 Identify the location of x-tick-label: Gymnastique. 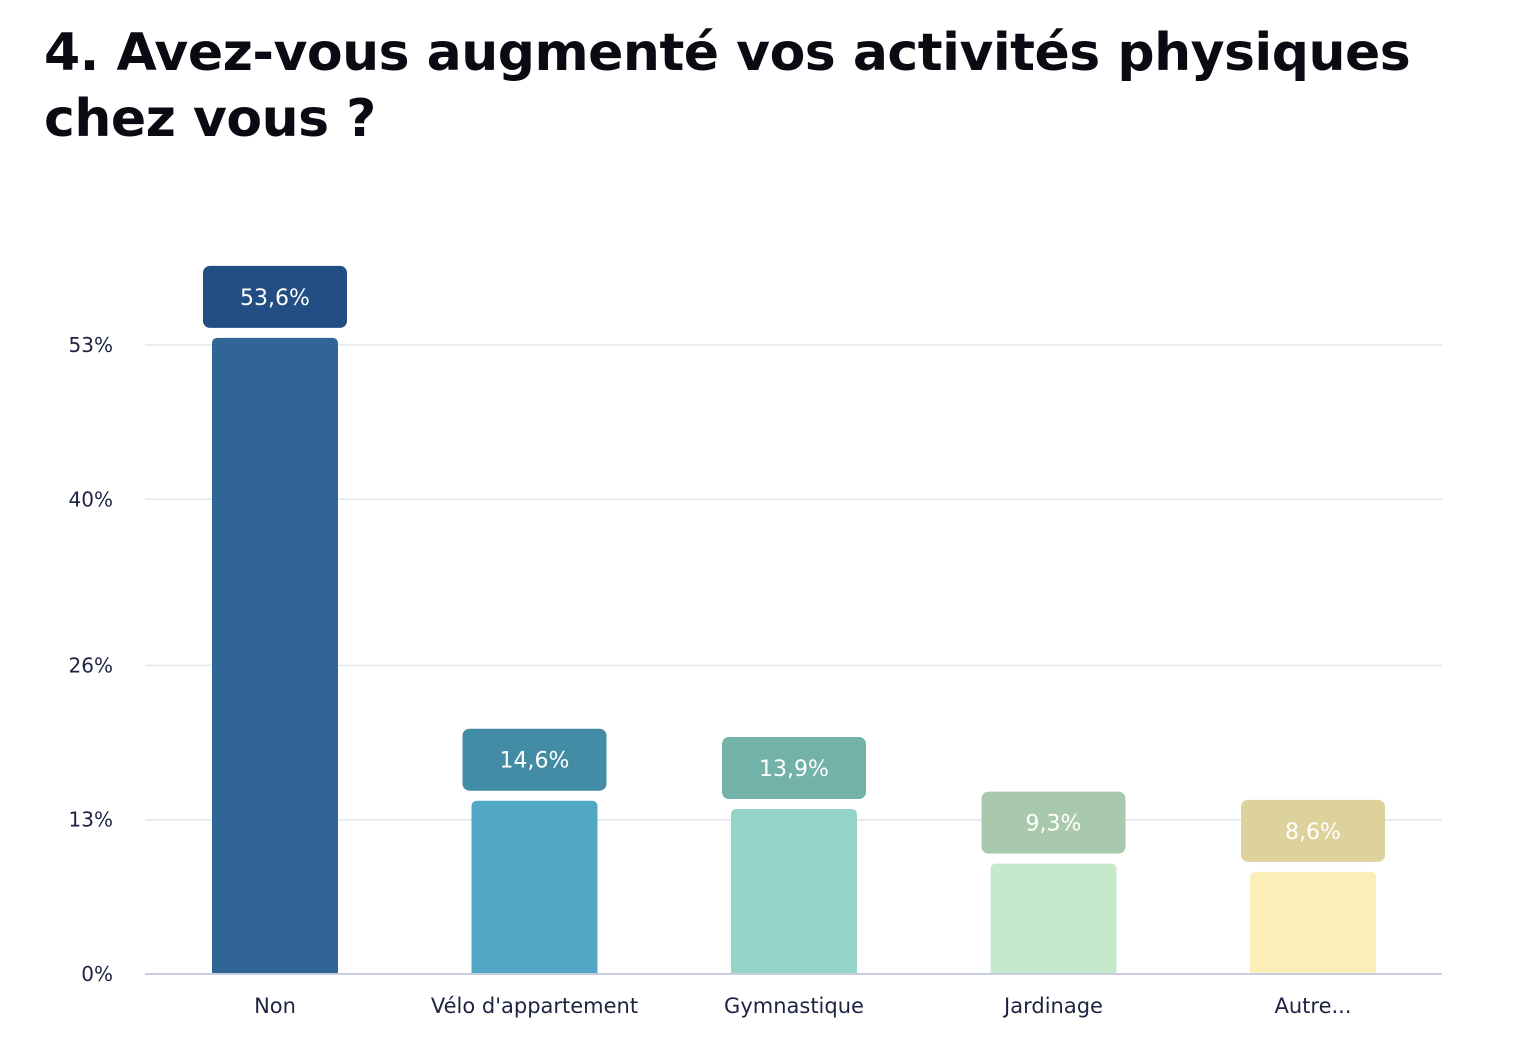
(794, 1006).